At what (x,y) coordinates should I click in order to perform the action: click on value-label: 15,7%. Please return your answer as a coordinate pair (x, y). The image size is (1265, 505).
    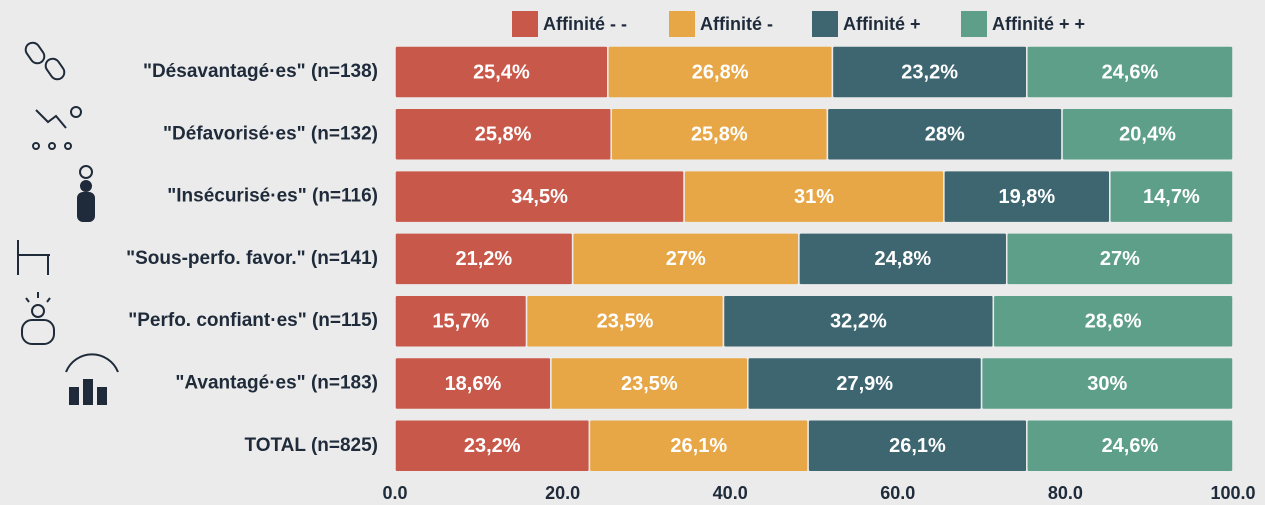
    Looking at the image, I should click on (460, 321).